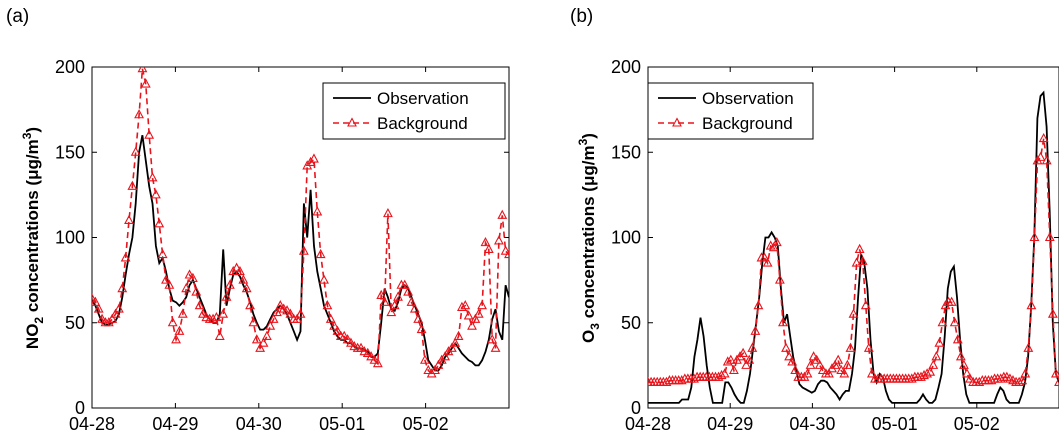 The image size is (1059, 443). I want to click on panel-b-ytick-label: 200, so click(626, 67).